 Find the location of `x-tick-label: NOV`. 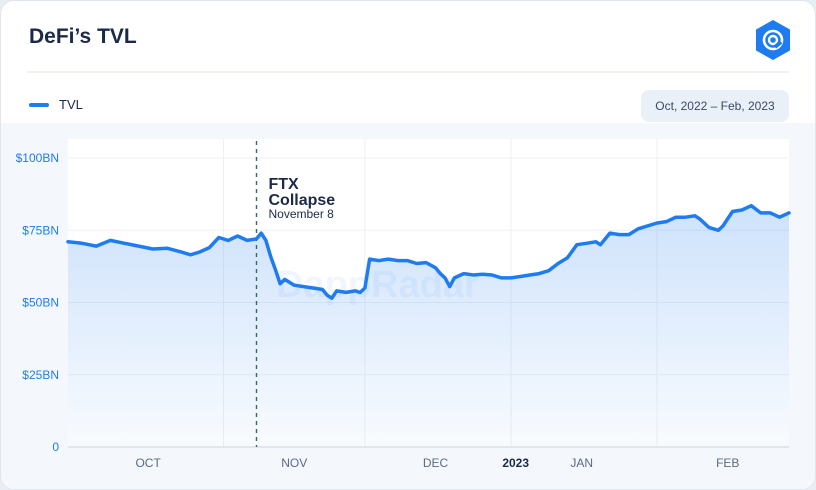

x-tick-label: NOV is located at coordinates (294, 463).